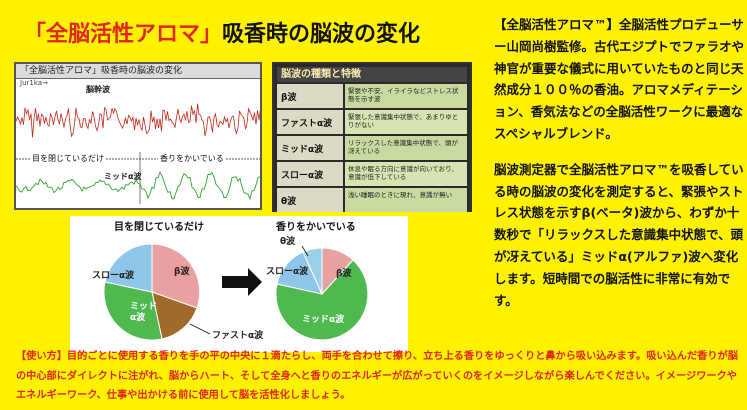 The width and height of the screenshot is (747, 410). Describe the element at coordinates (310, 122) in the screenshot. I see `wave-name: ファストα波` at that location.